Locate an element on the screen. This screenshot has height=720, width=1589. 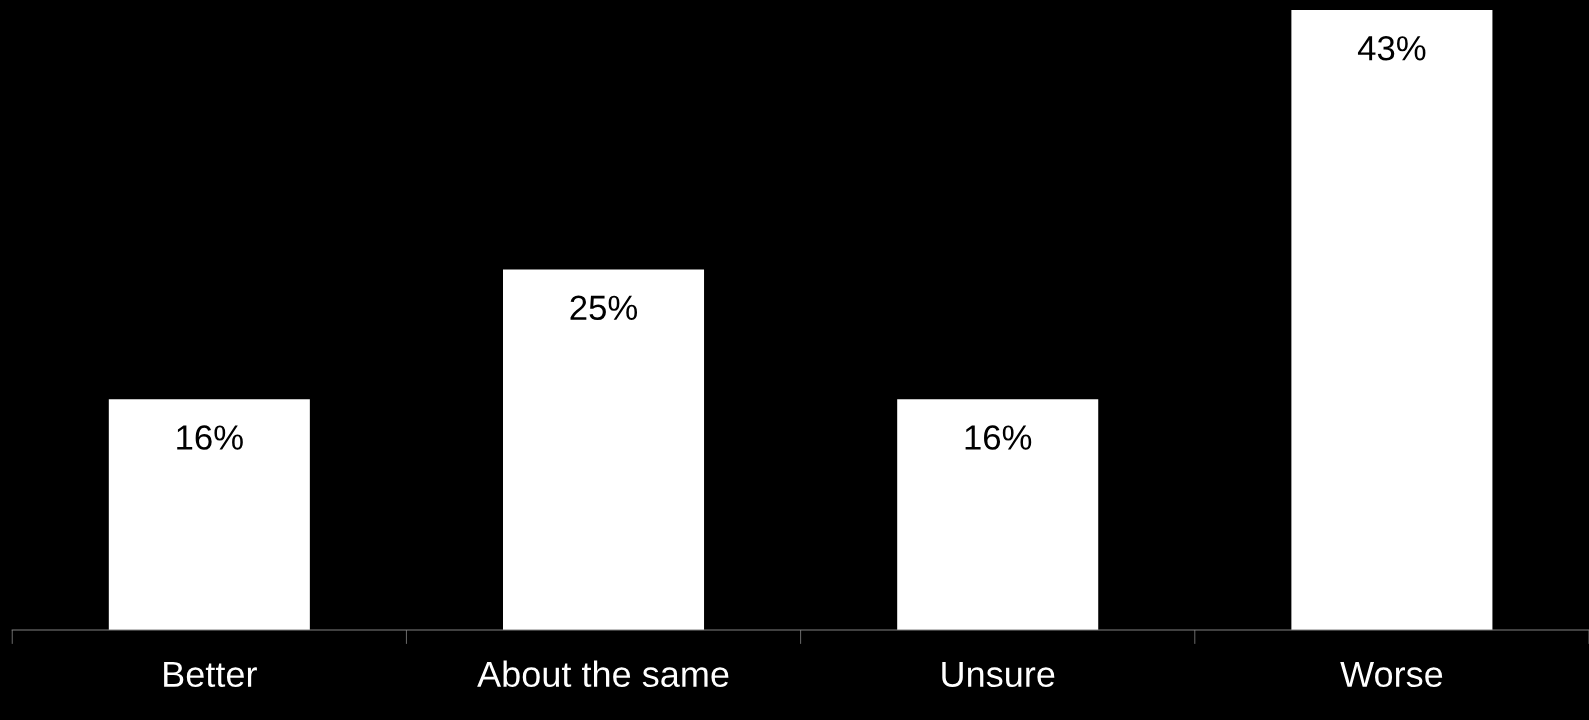
x-tick-label: About the same is located at coordinates (603, 674).